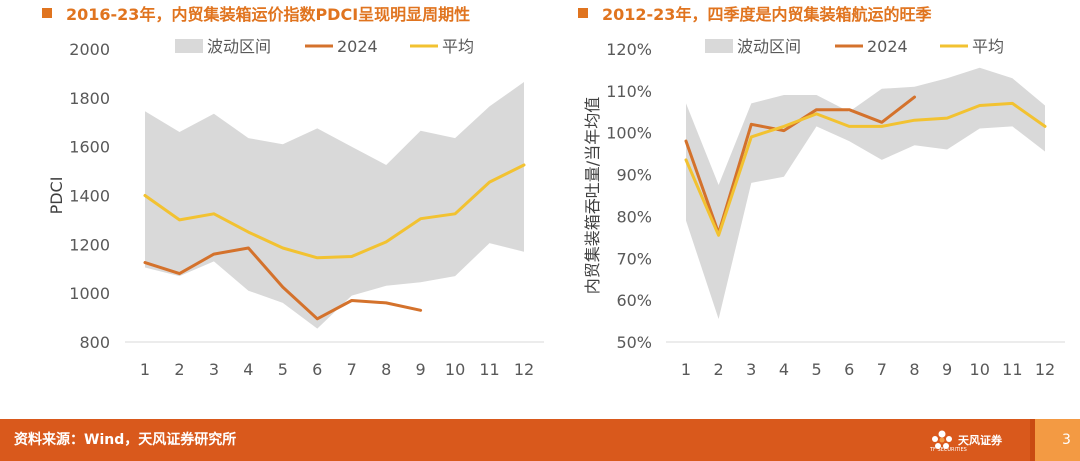  I want to click on logo-name: 天风证券, so click(980, 440).